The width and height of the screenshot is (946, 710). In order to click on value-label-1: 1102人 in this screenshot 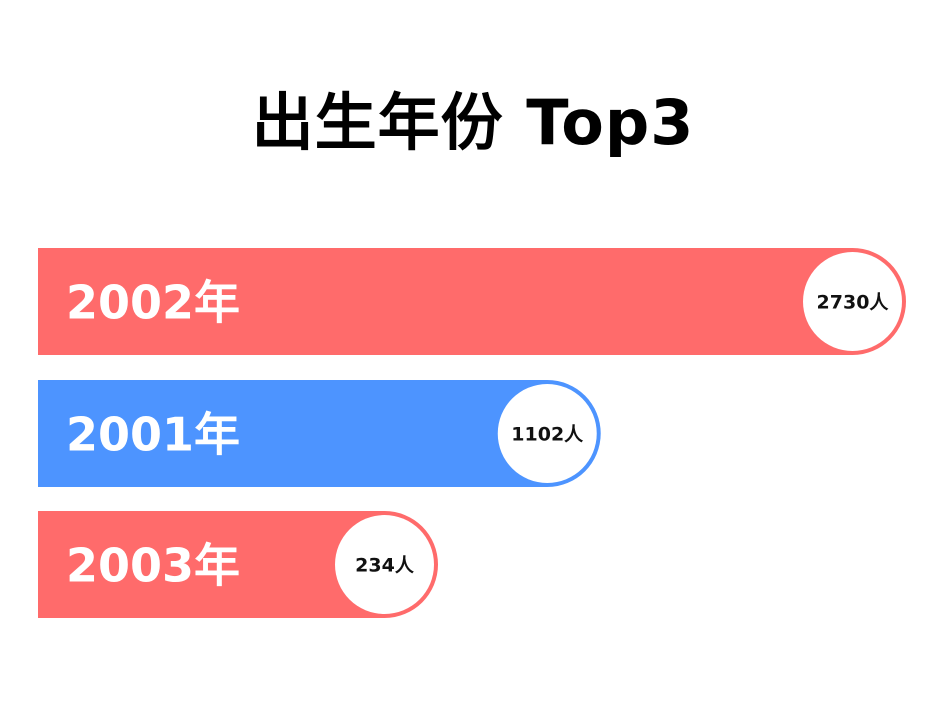, I will do `click(547, 435)`.